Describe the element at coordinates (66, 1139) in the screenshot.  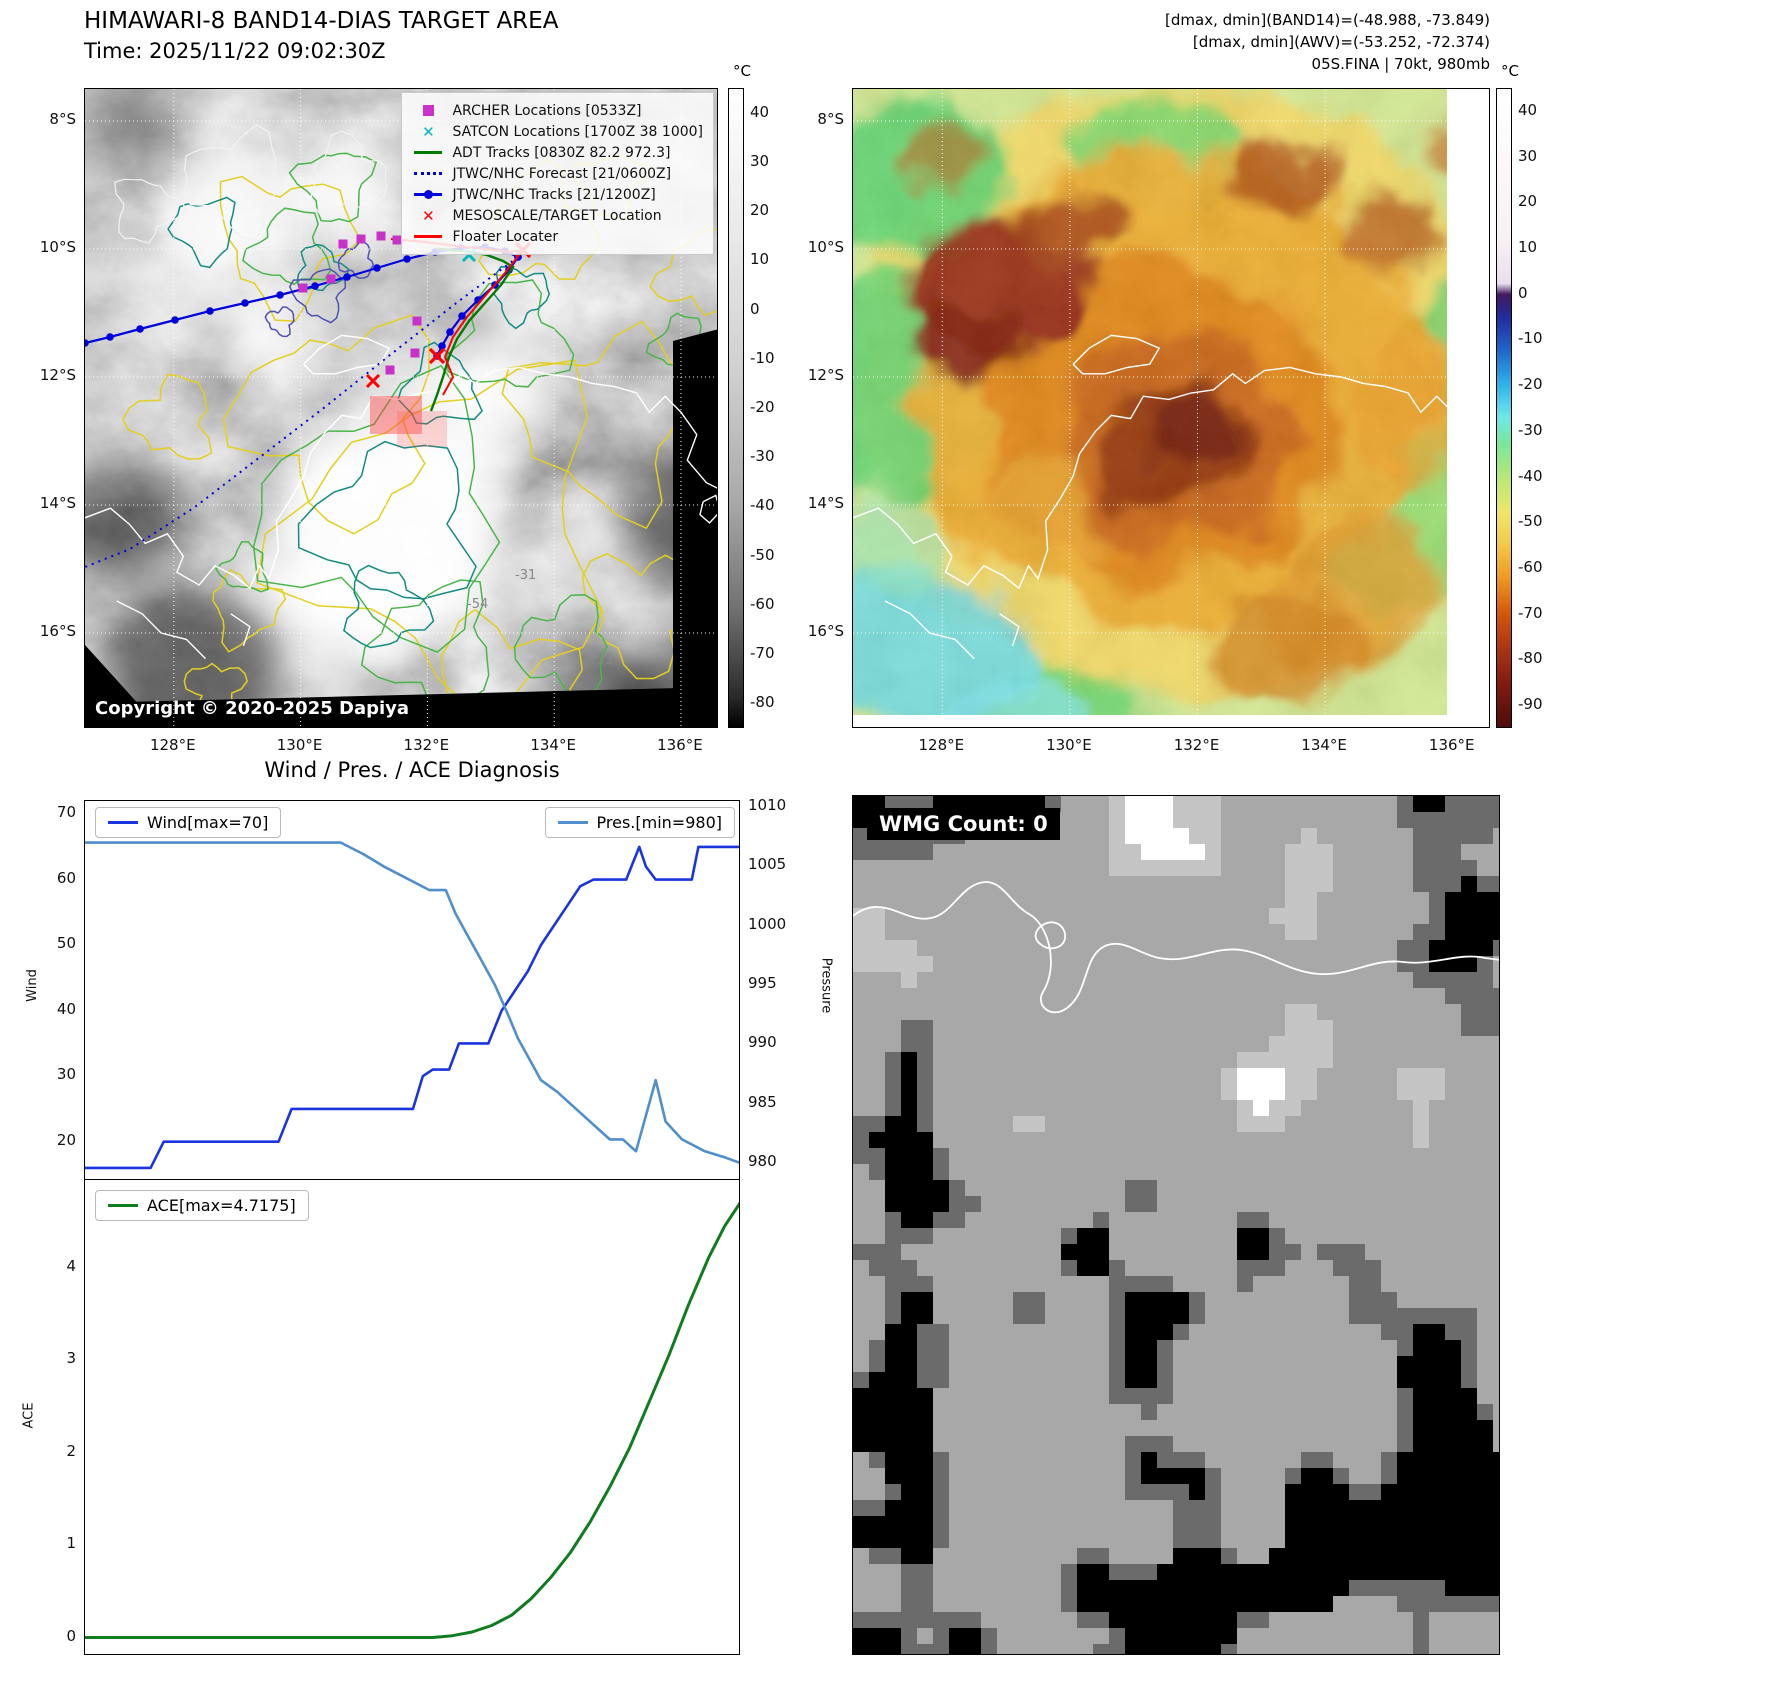
I see `wind-tick-label: 20` at that location.